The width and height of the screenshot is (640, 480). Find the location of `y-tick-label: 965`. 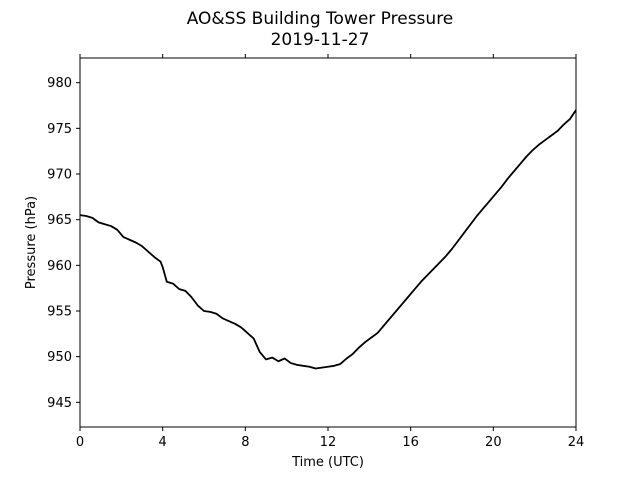

y-tick-label: 965 is located at coordinates (59, 220).